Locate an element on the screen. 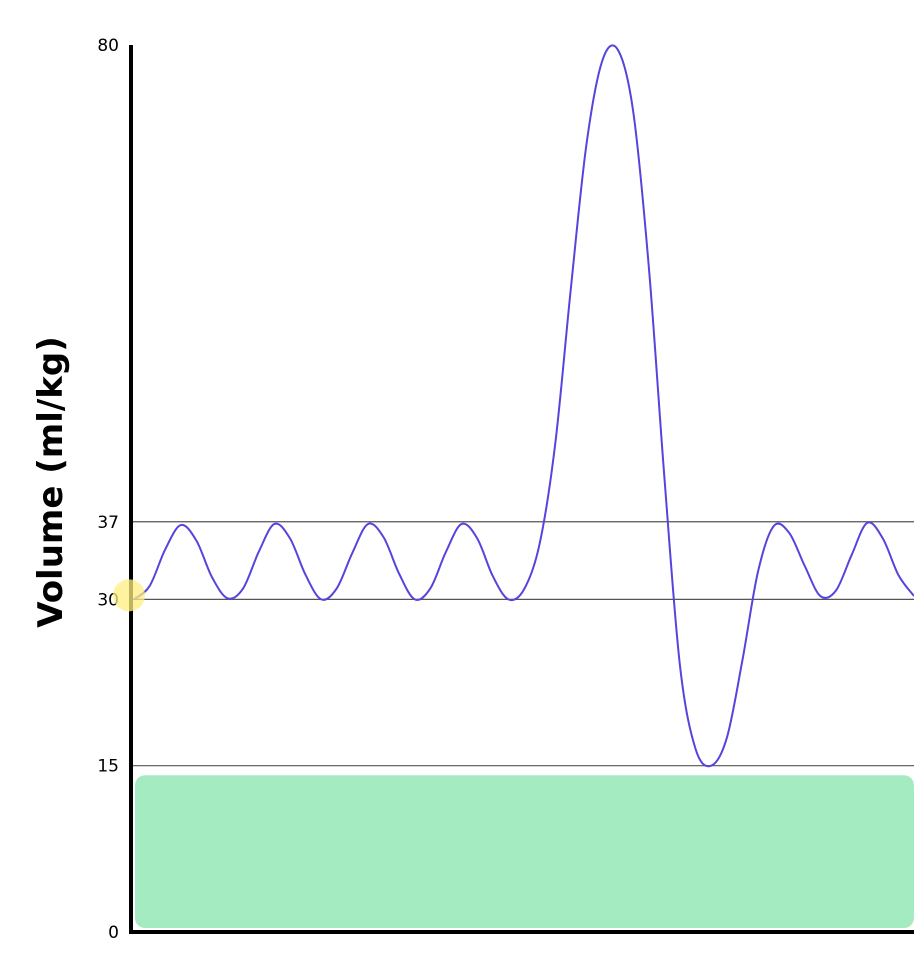 This screenshot has width=914, height=980. redaction-box is located at coordinates (524, 851).